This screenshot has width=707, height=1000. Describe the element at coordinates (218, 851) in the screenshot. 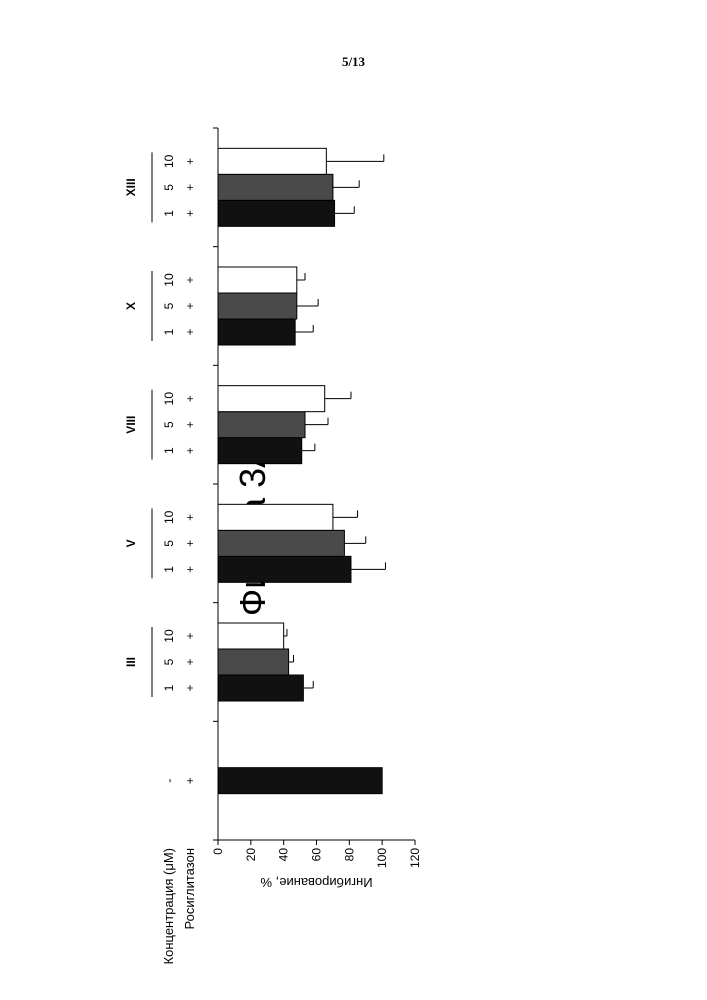

I see `y-tick-label: 0` at that location.